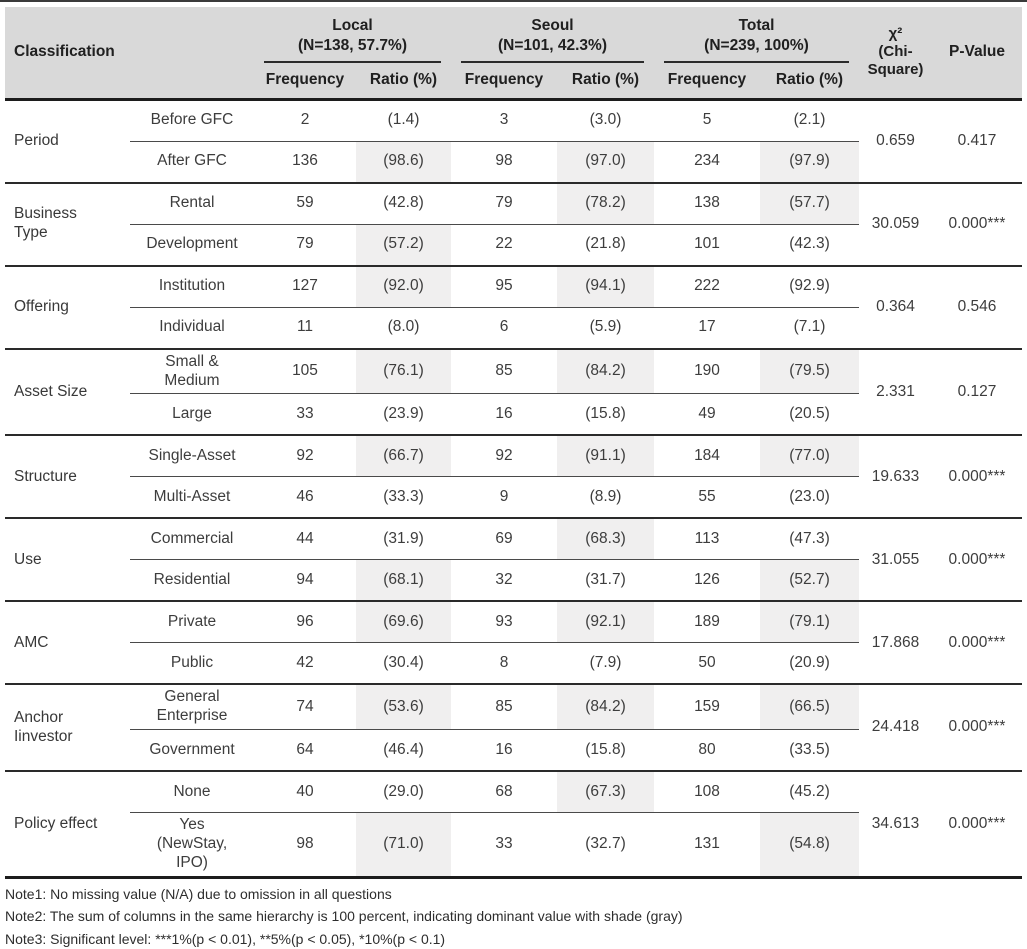 Image resolution: width=1027 pixels, height=949 pixels. What do you see at coordinates (504, 791) in the screenshot?
I see `frequency-cell: 68` at bounding box center [504, 791].